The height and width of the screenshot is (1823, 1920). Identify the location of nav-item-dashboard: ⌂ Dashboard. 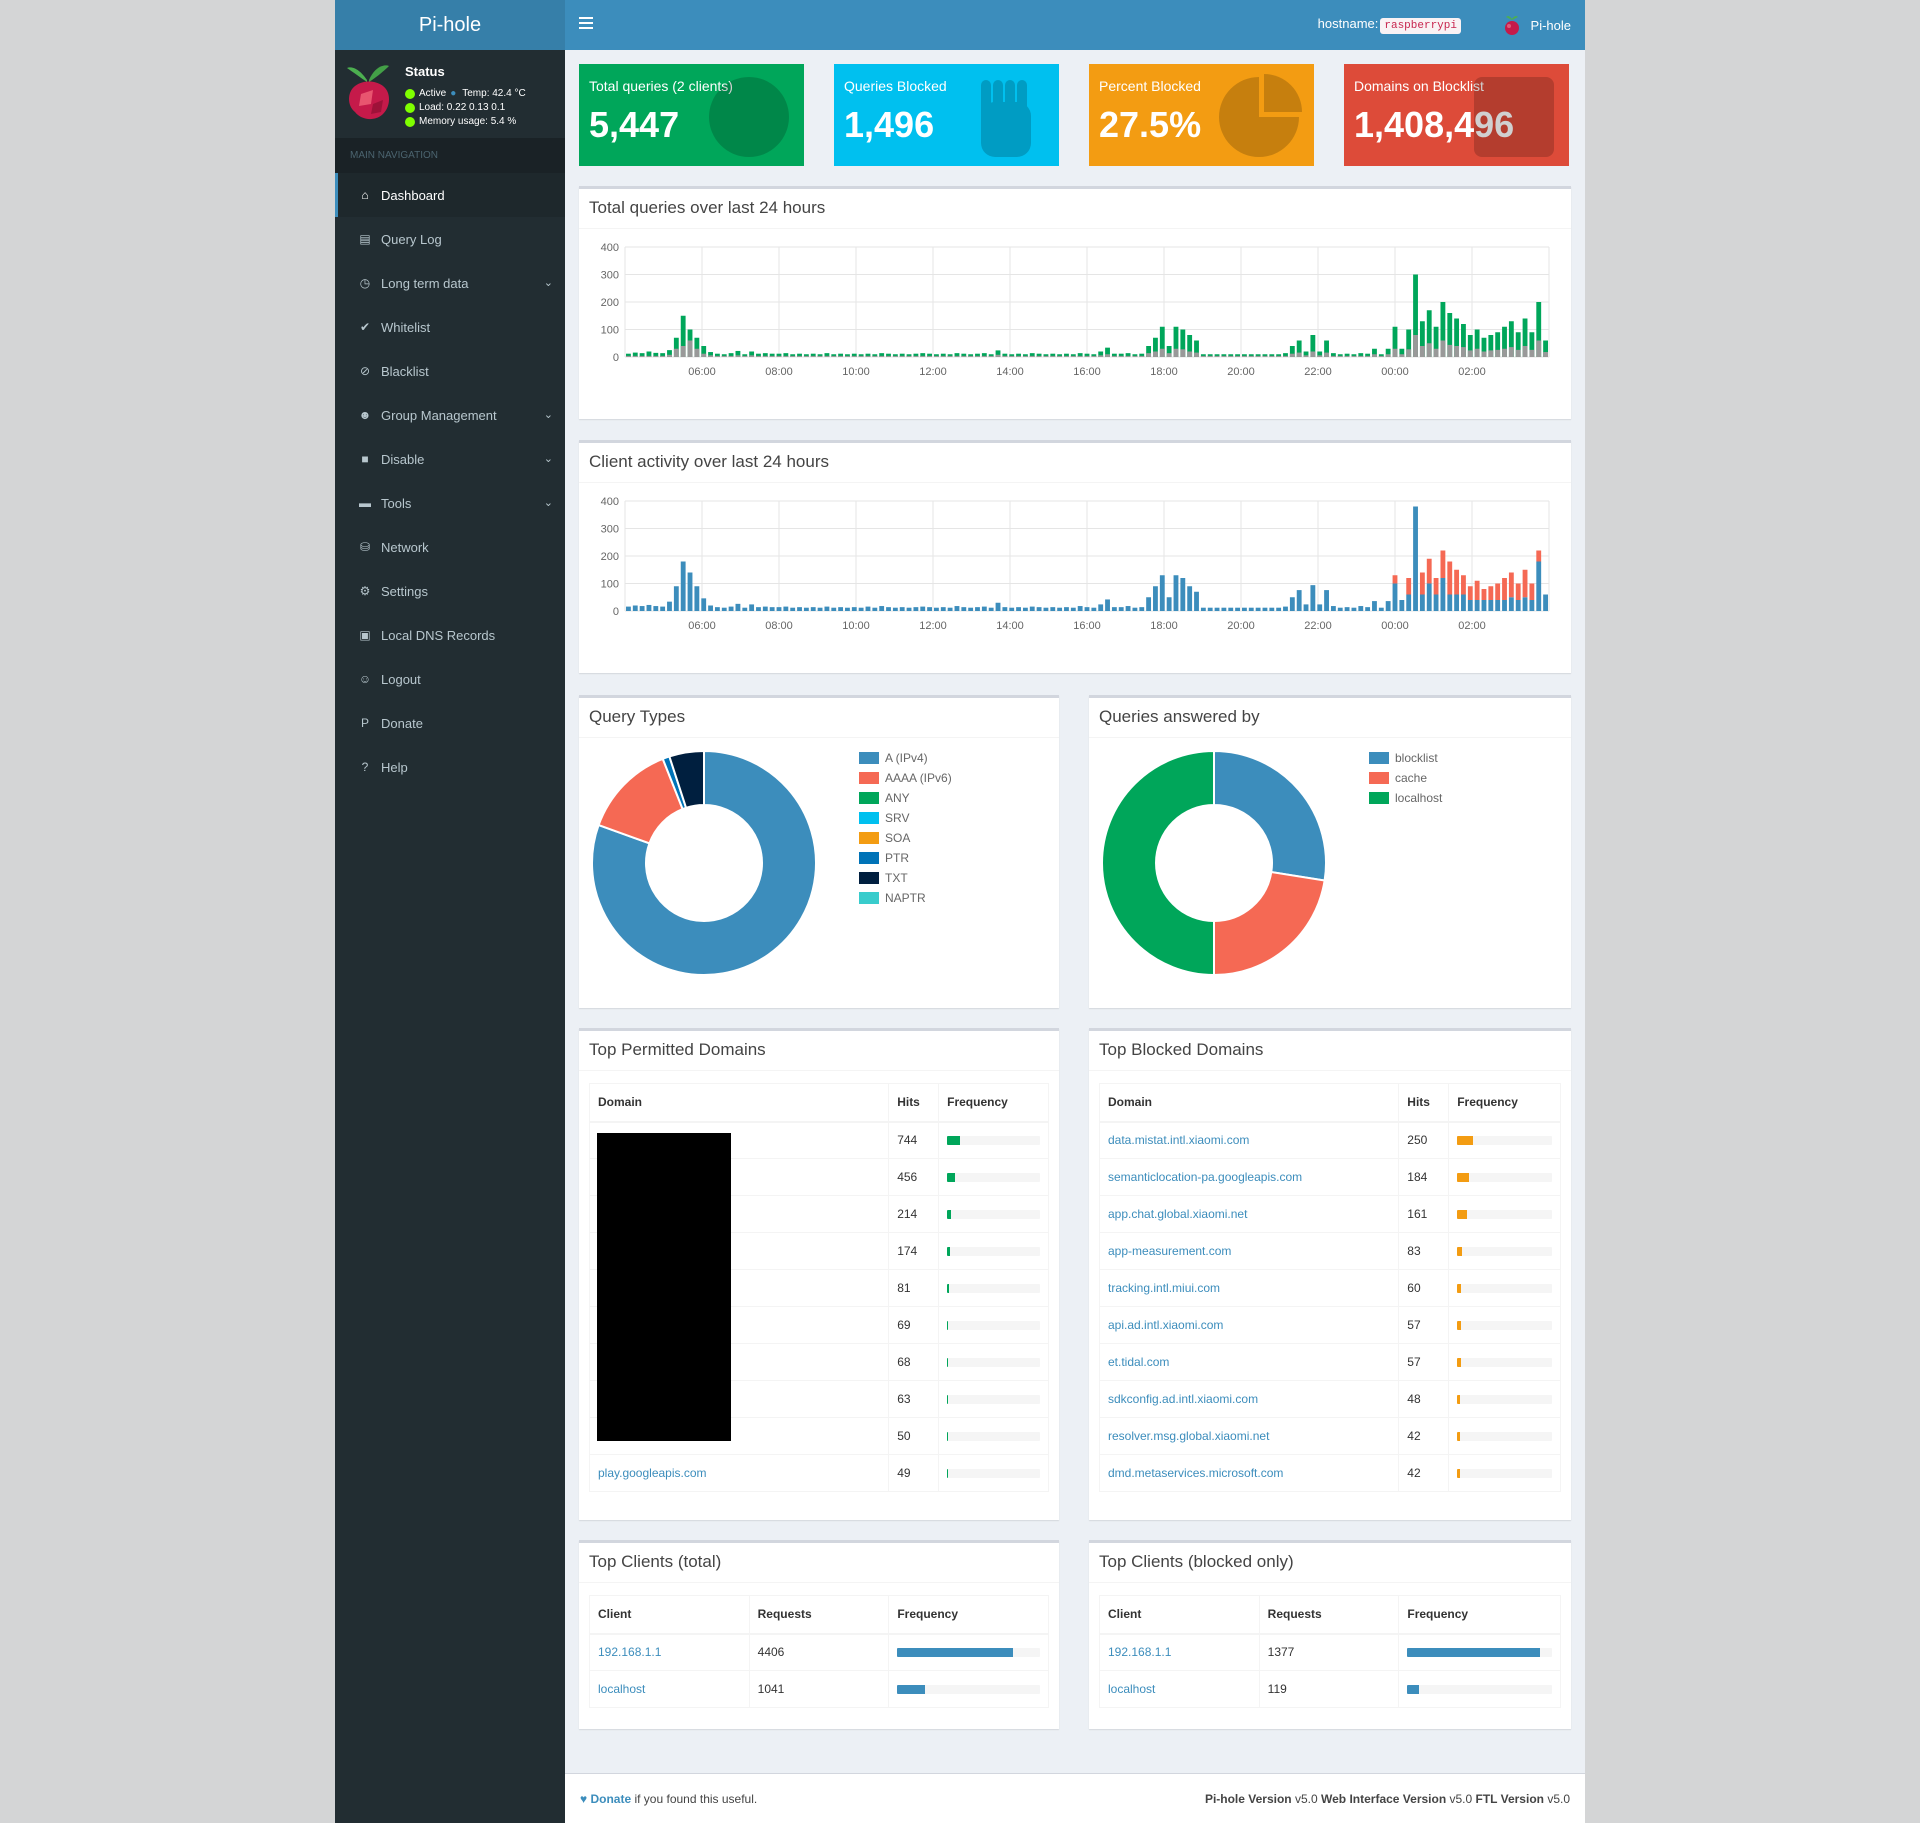
(450, 195).